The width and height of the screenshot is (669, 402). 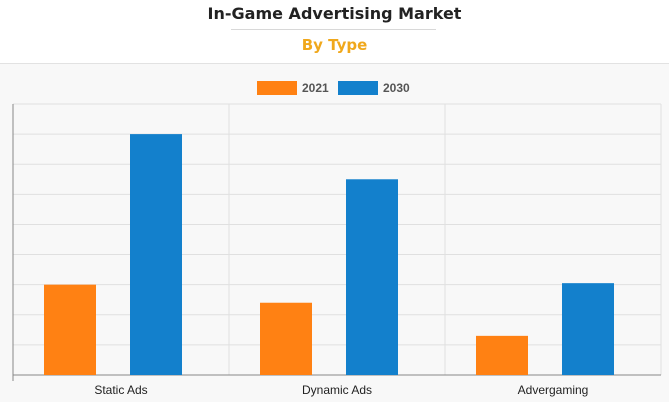 What do you see at coordinates (334, 13) in the screenshot?
I see `chart-title: In-Game Advertising Market` at bounding box center [334, 13].